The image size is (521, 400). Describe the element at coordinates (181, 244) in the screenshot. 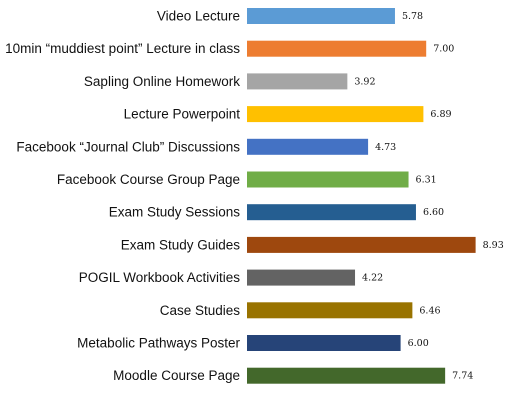

I see `category-label: Exam Study Guides` at that location.